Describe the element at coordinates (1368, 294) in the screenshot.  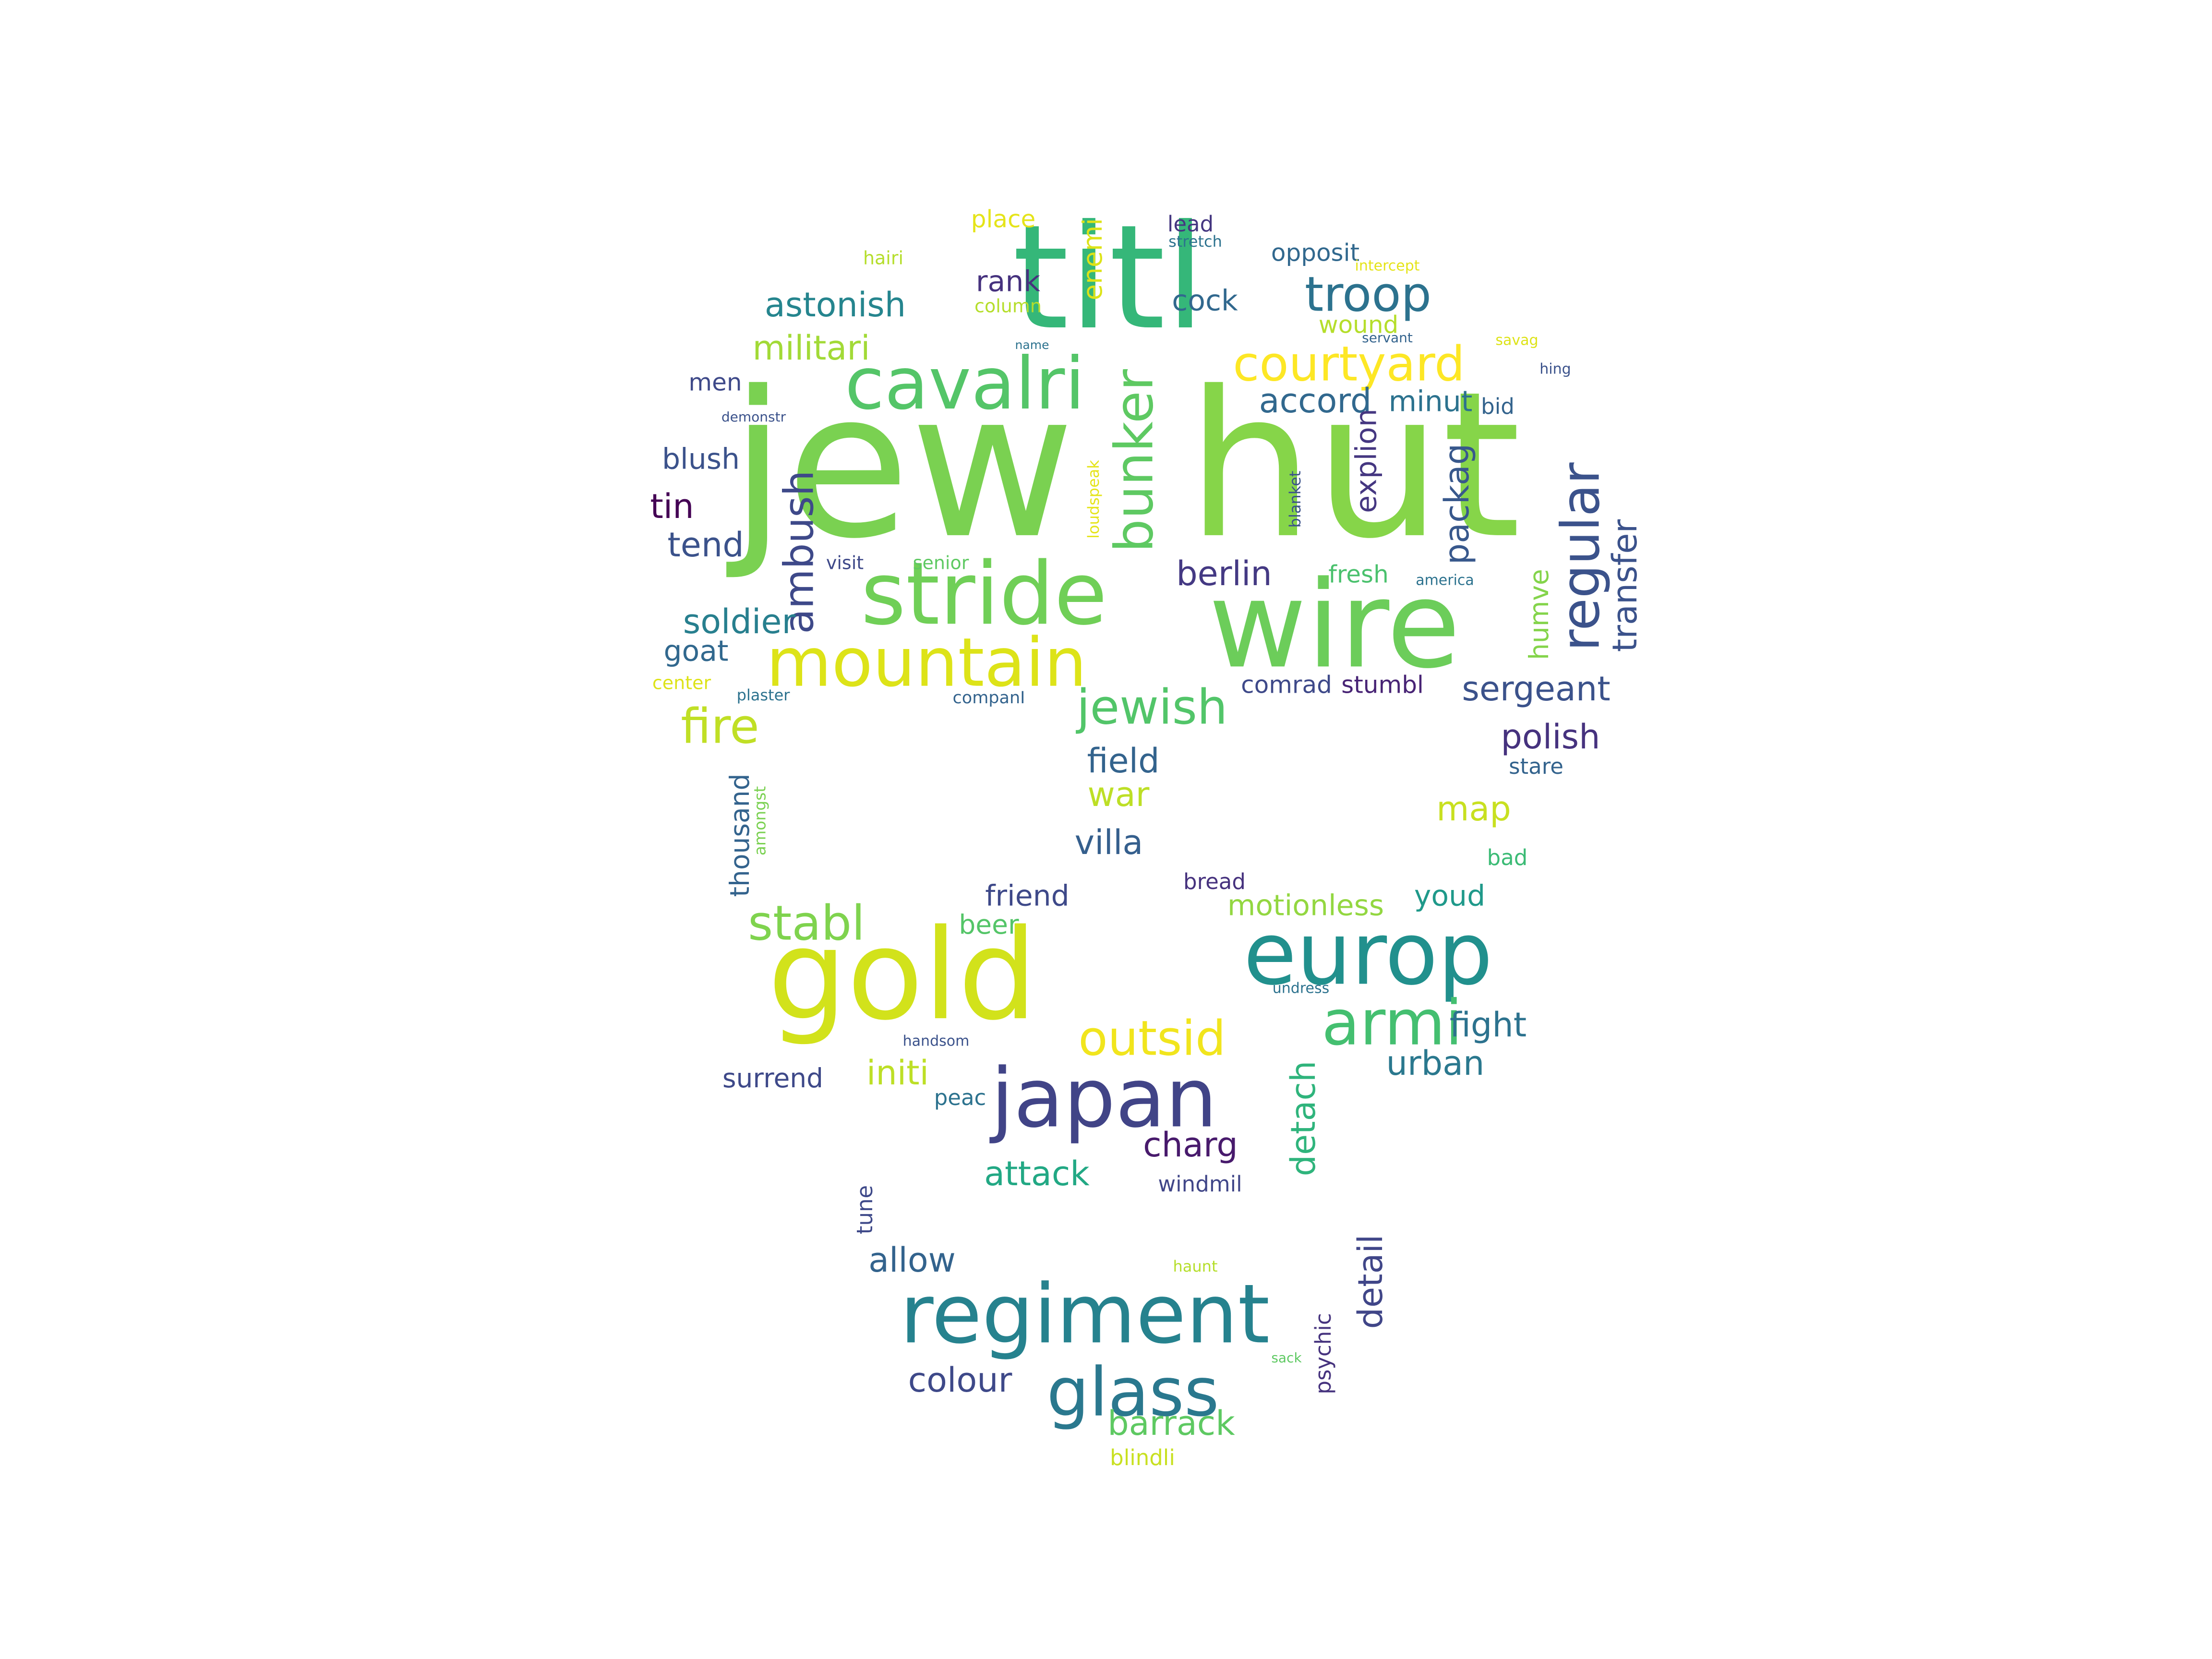
I see `cloud-word: troop` at that location.